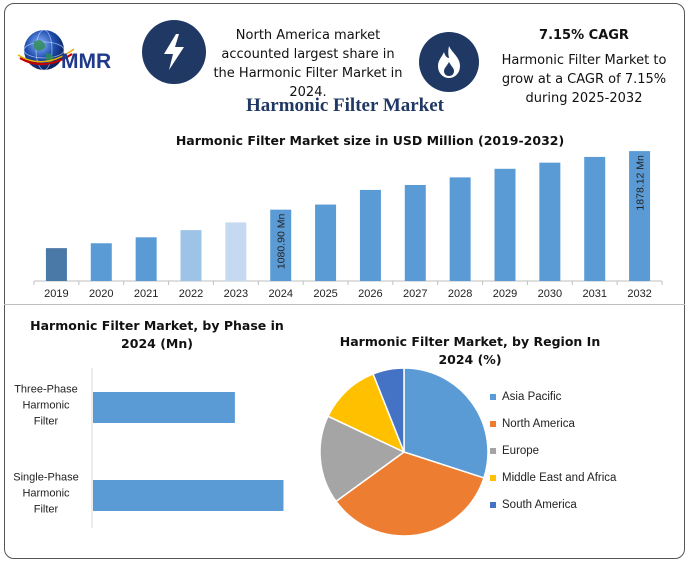 The height and width of the screenshot is (564, 690). What do you see at coordinates (45, 494) in the screenshot?
I see `phase-label-1: Single-Phase Harmonic Filter` at bounding box center [45, 494].